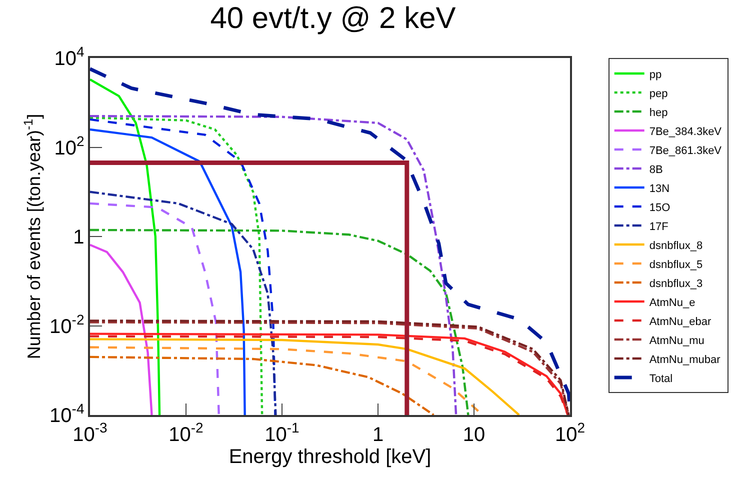  Describe the element at coordinates (474, 435) in the screenshot. I see `x-tick-label: 10` at that location.